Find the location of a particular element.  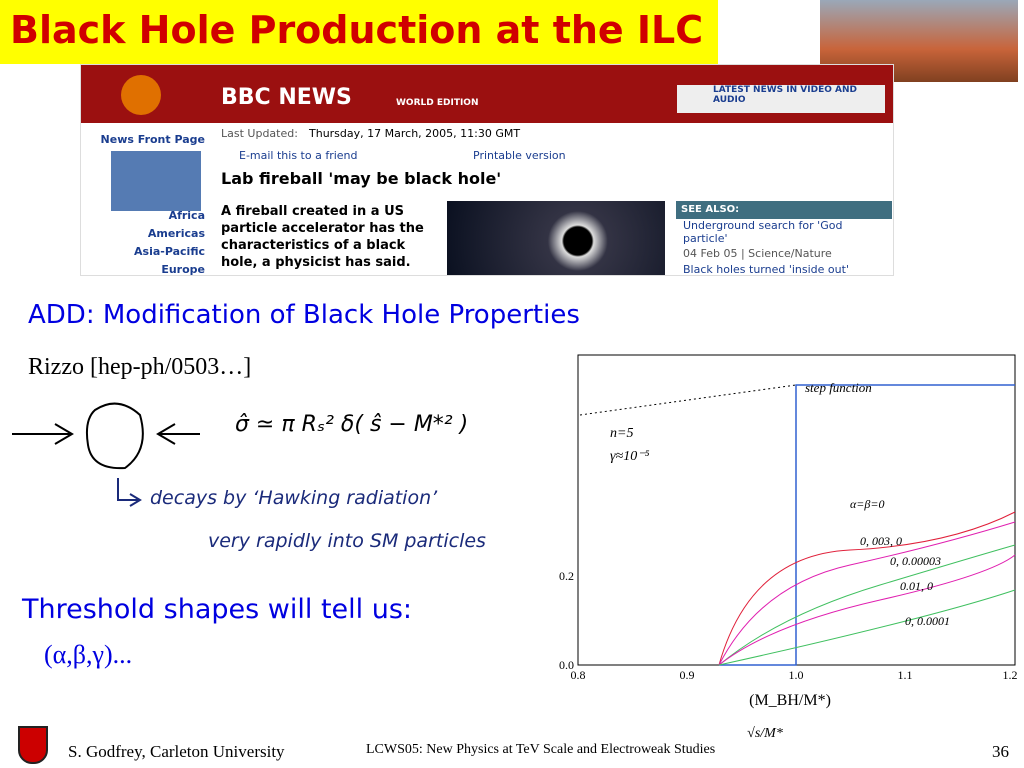

param: n=5 is located at coordinates (621, 433).